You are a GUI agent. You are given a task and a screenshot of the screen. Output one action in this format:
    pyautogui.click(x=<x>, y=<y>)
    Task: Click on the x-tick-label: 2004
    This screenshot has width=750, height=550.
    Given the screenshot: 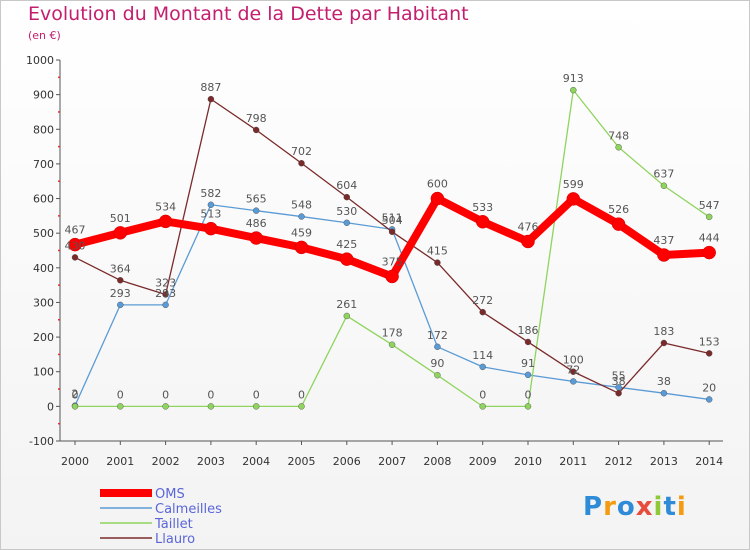 What is the action you would take?
    pyautogui.click(x=256, y=461)
    